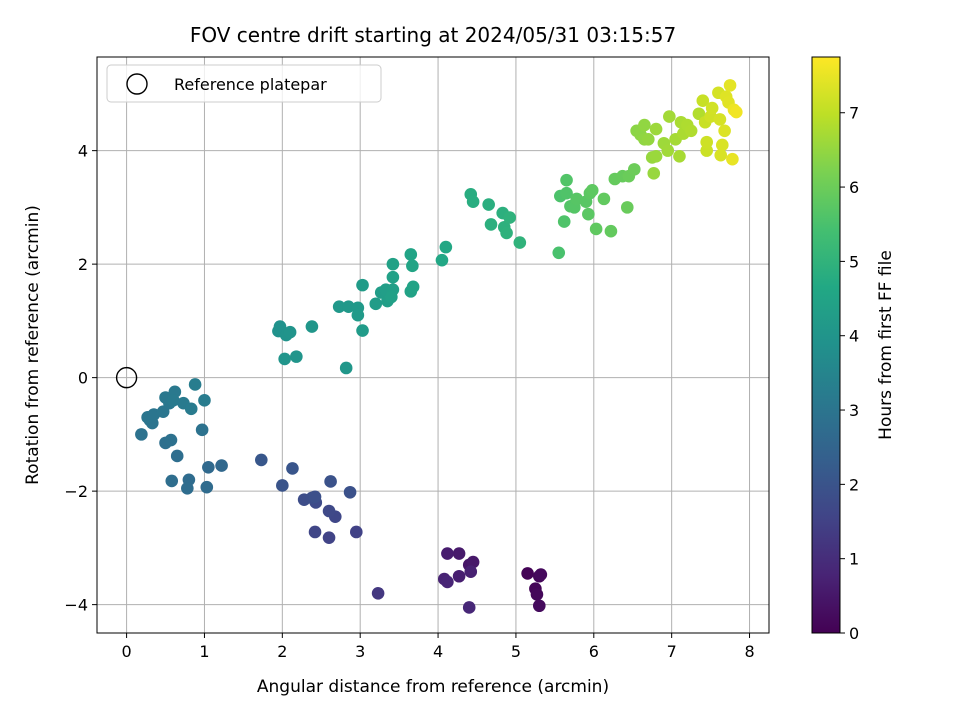 The width and height of the screenshot is (960, 720). Describe the element at coordinates (282, 651) in the screenshot. I see `x-tick-label: 2` at that location.